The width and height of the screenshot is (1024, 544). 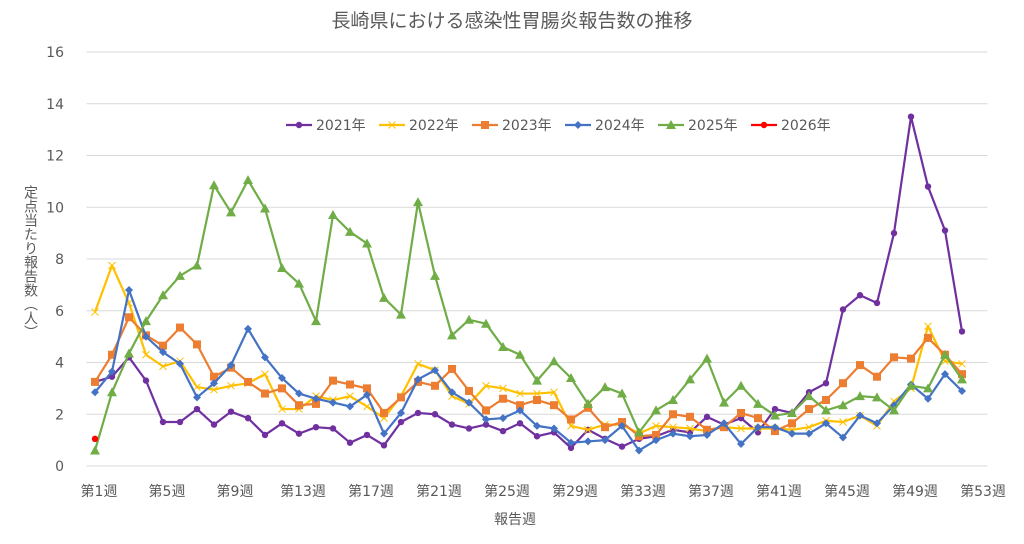 I want to click on x-tick-label: 第29週, so click(x=575, y=491).